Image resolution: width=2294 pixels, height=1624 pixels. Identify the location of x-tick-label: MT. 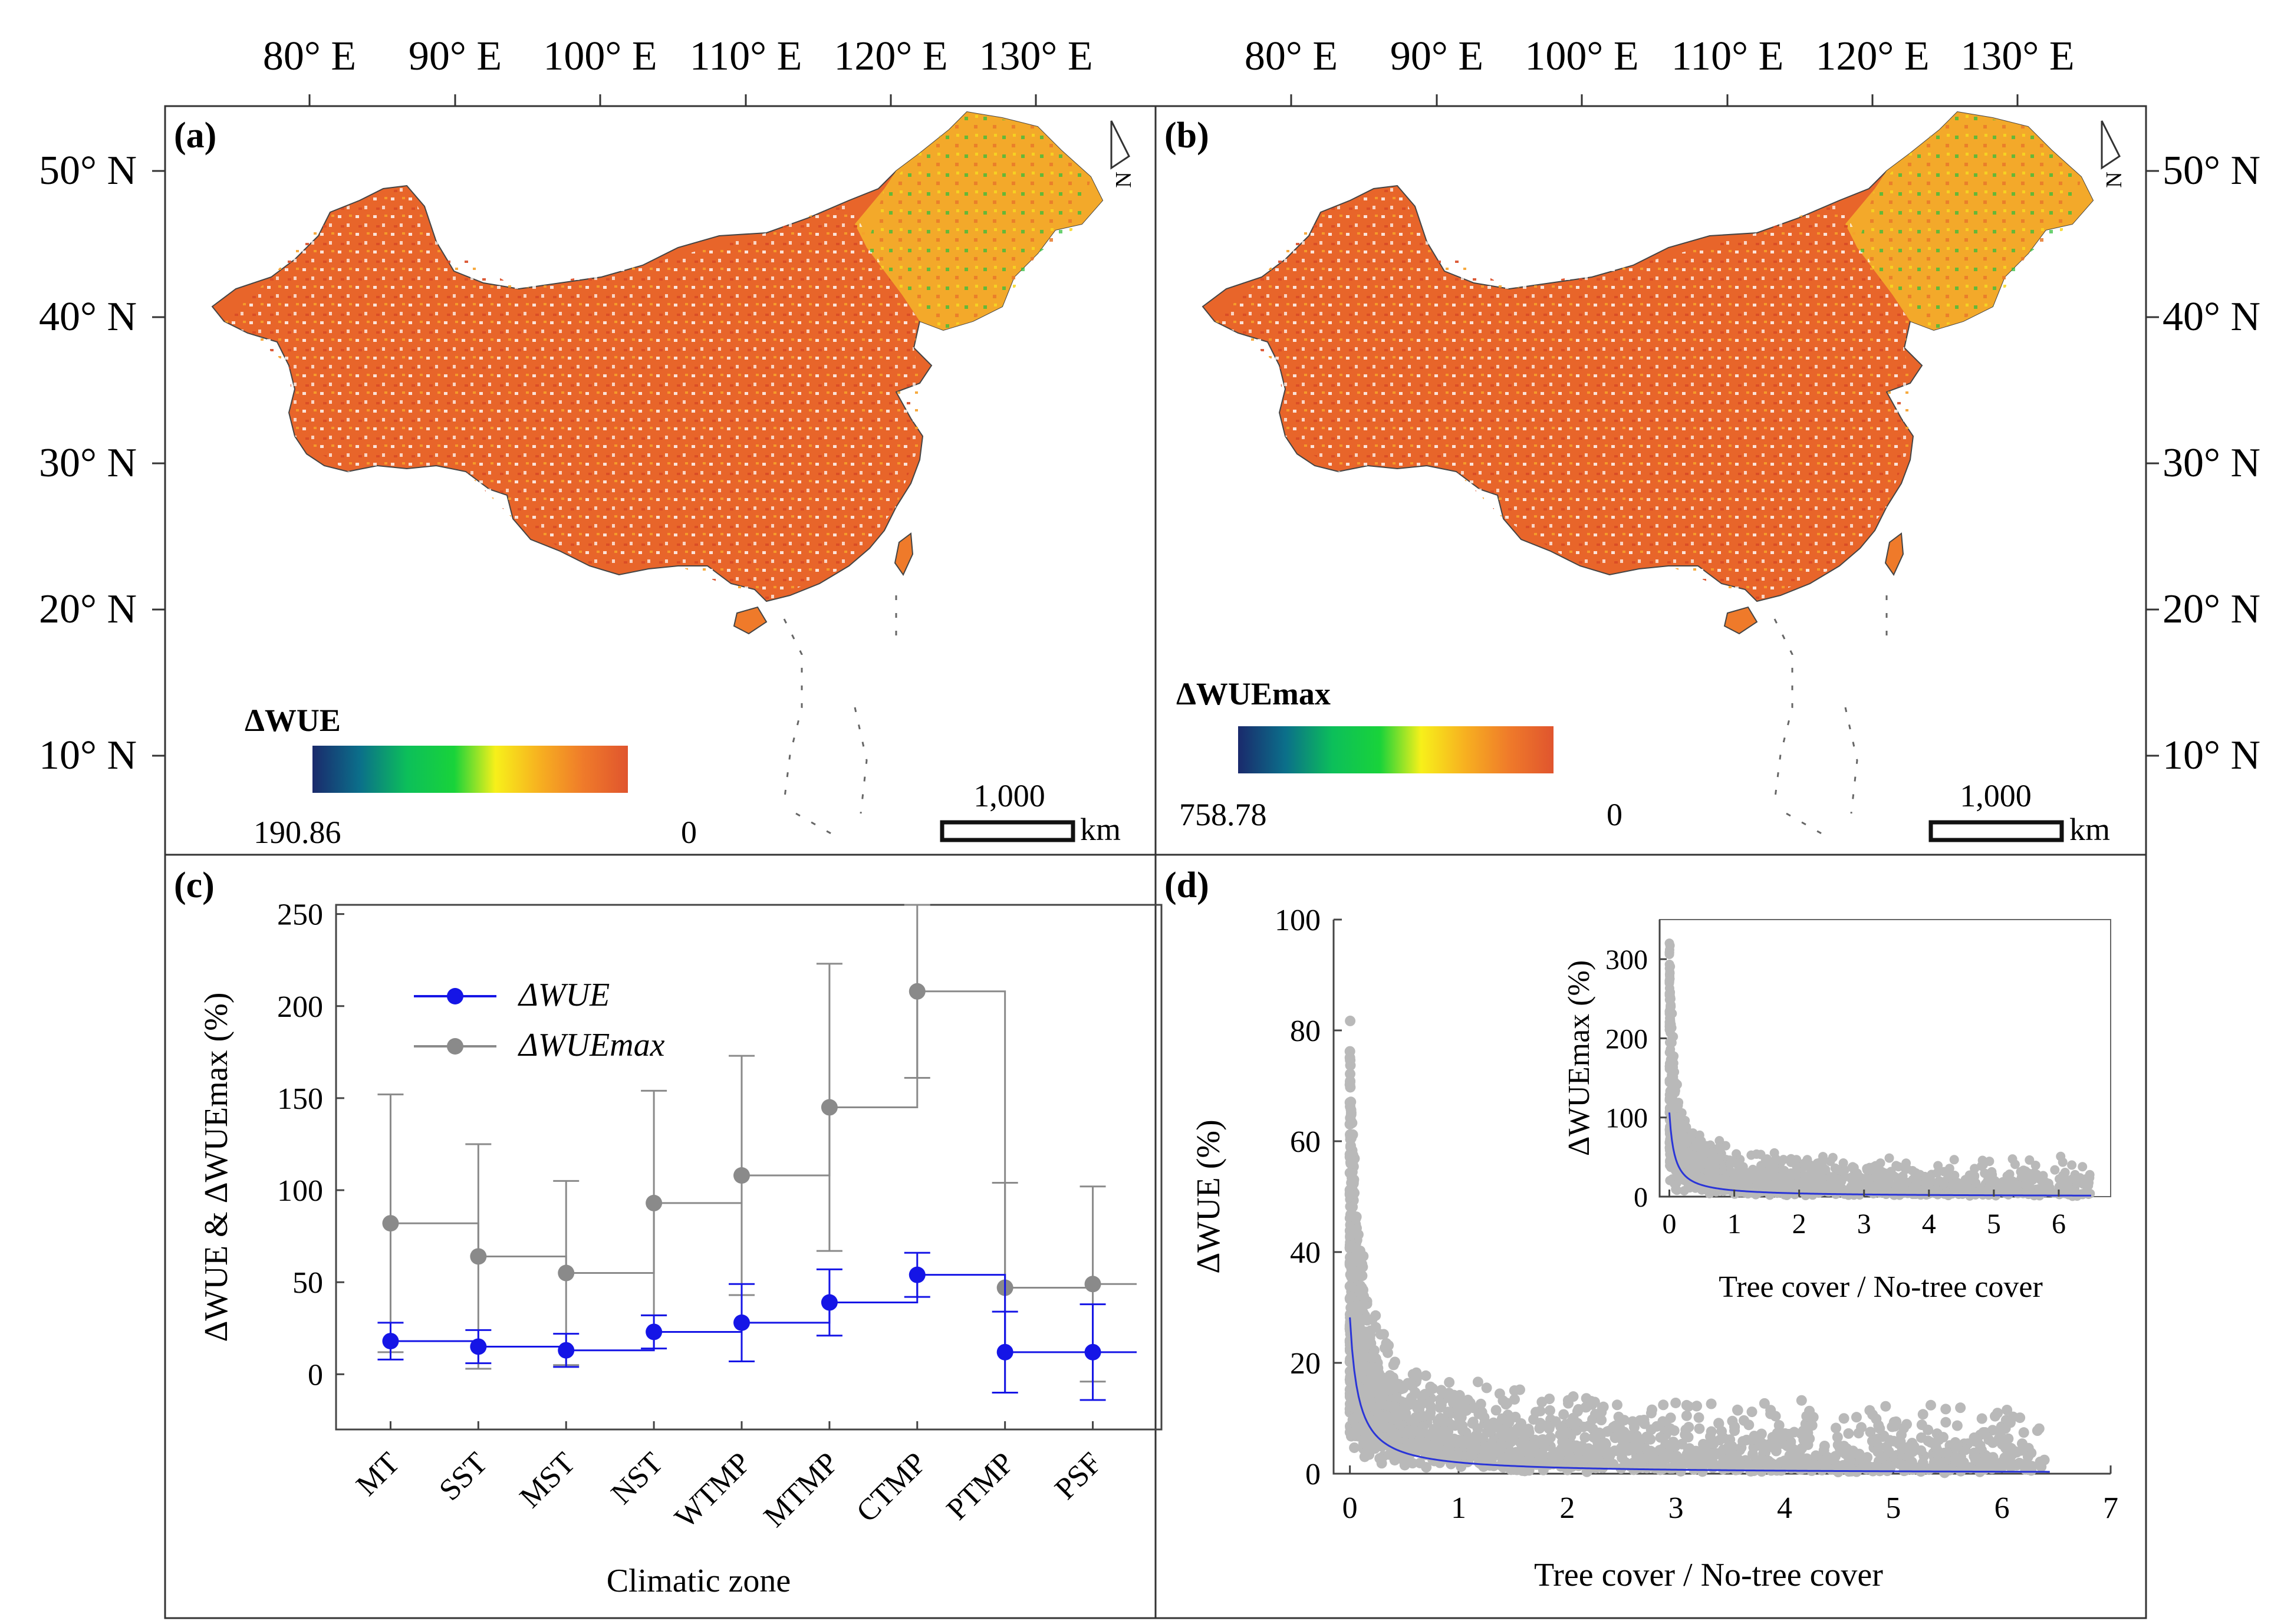
(378, 1474).